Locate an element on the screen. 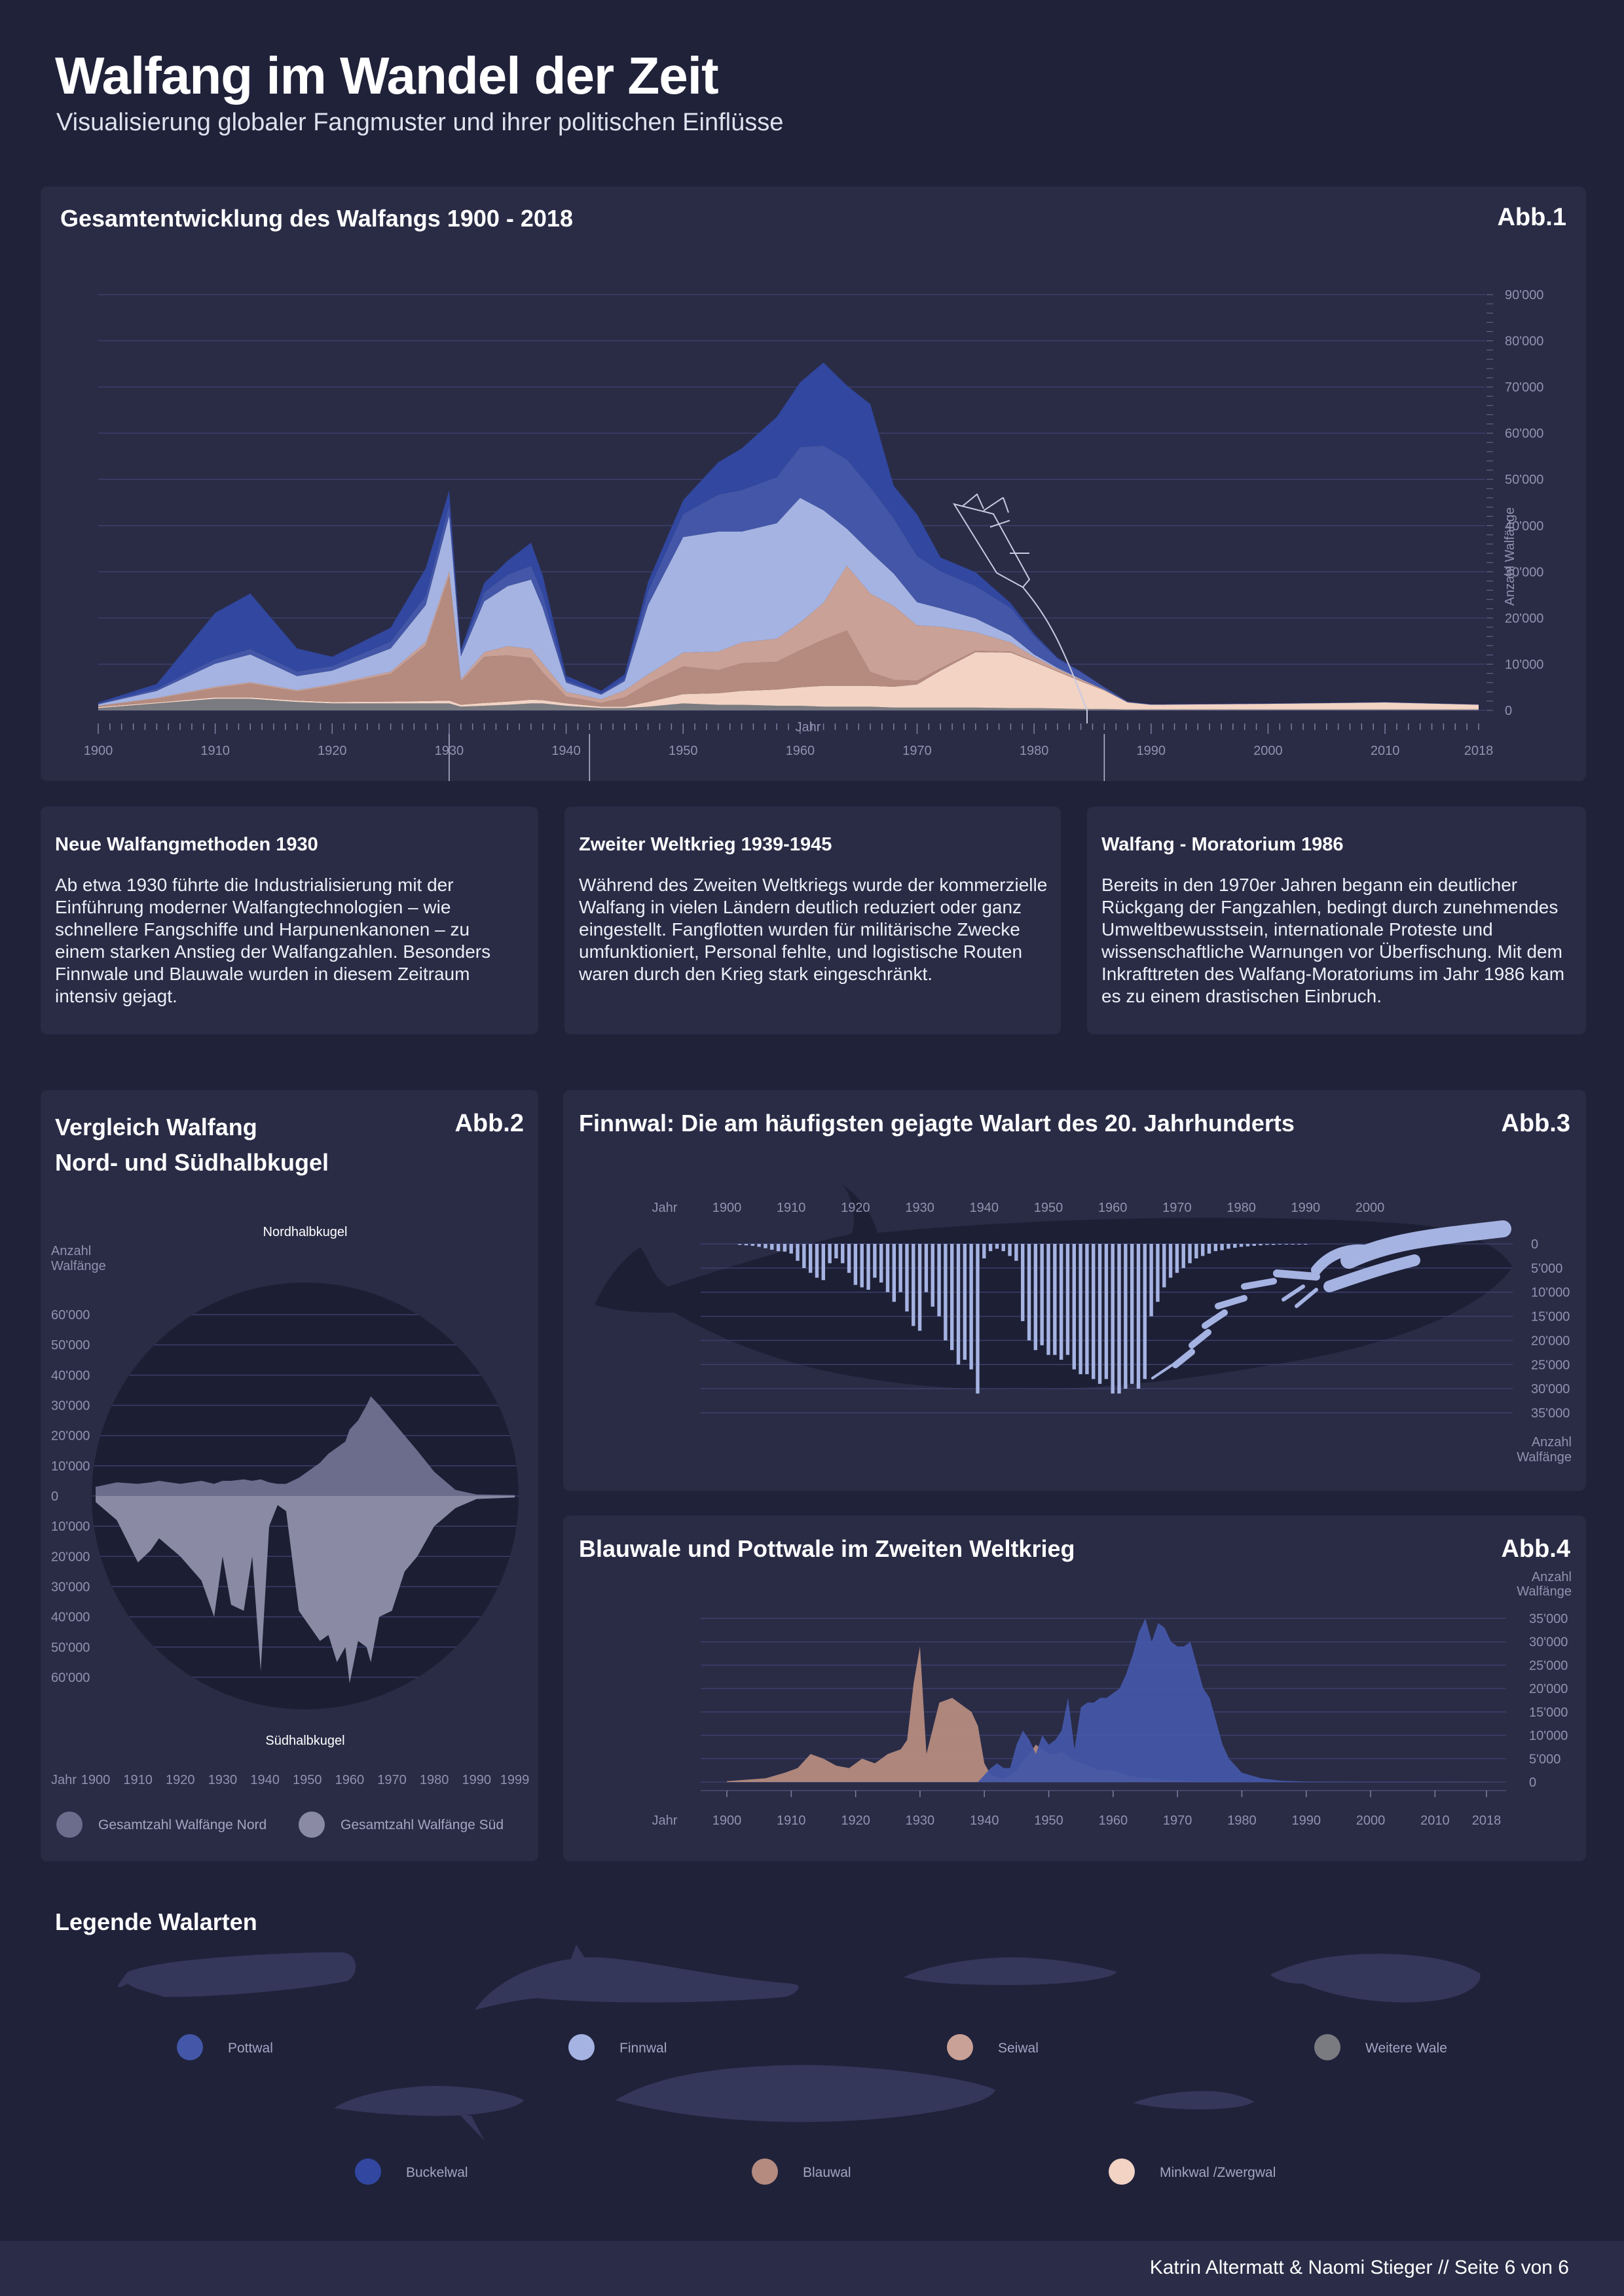 This screenshot has height=2296, width=1624. area-pottwal is located at coordinates (788, 575).